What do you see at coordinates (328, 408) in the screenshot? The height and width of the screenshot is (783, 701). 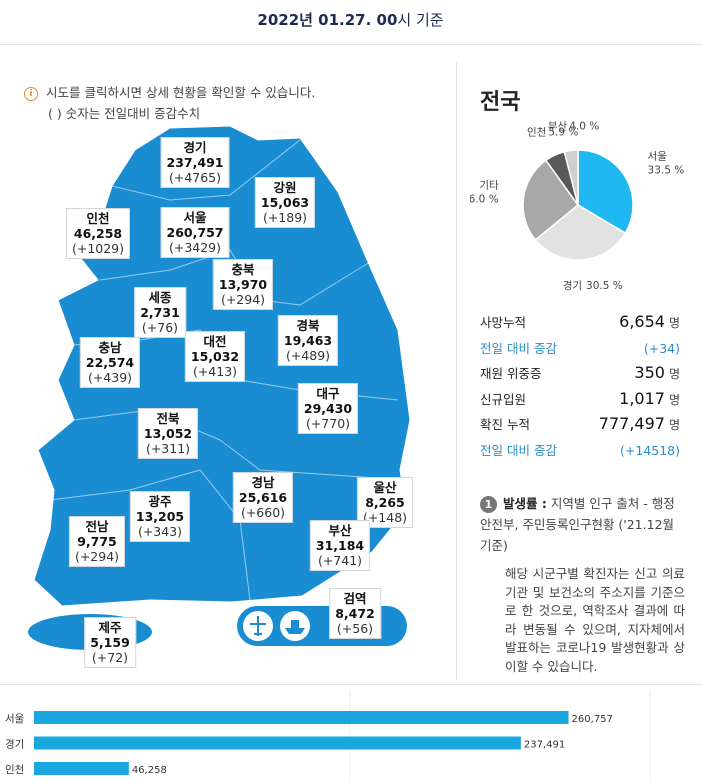 I see `region-box: 대구 29,430 (+770)` at bounding box center [328, 408].